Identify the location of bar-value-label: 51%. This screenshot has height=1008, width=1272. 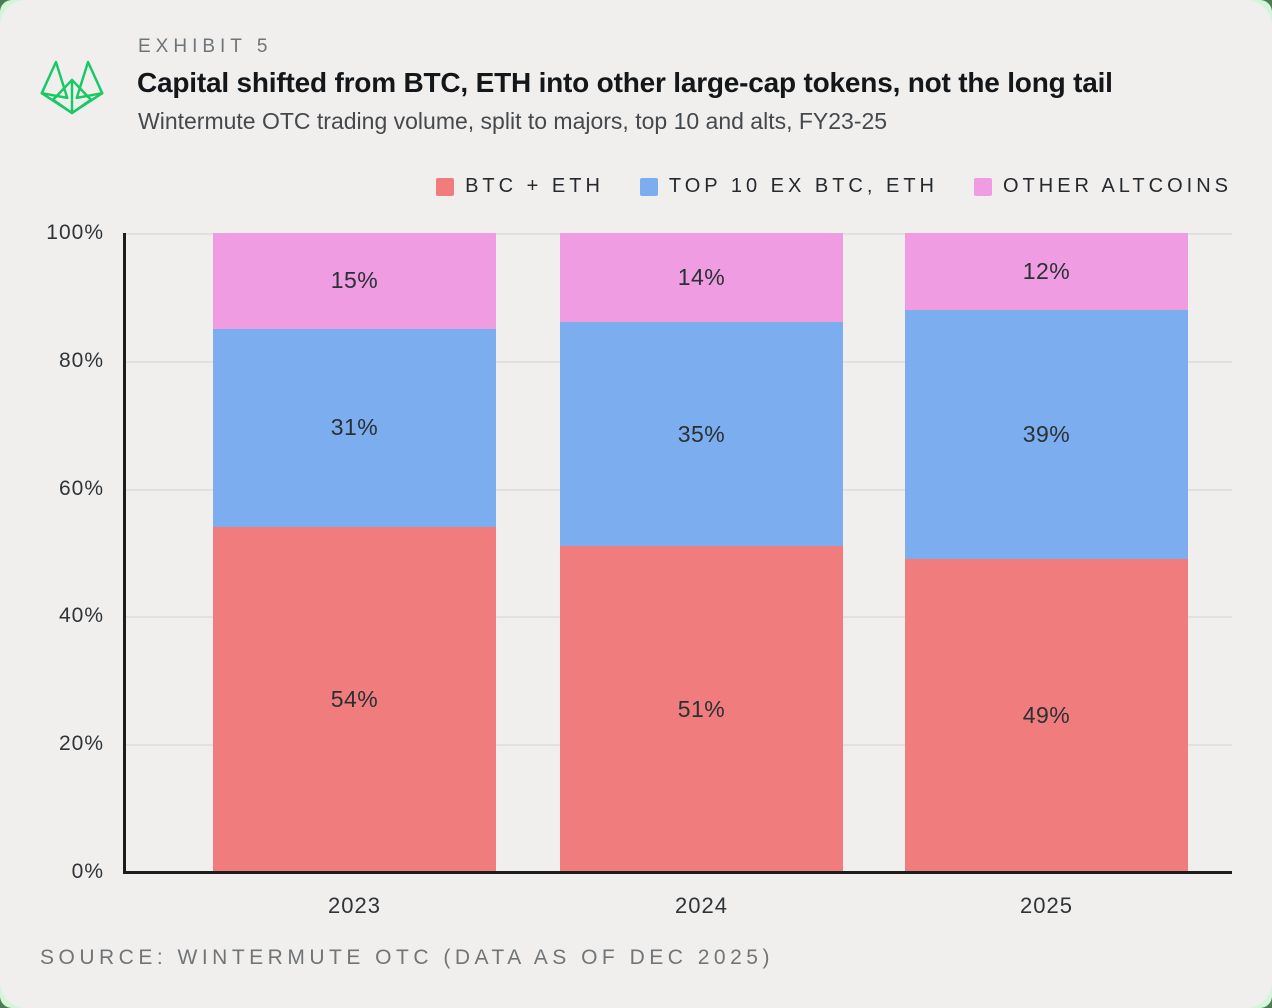
(701, 708).